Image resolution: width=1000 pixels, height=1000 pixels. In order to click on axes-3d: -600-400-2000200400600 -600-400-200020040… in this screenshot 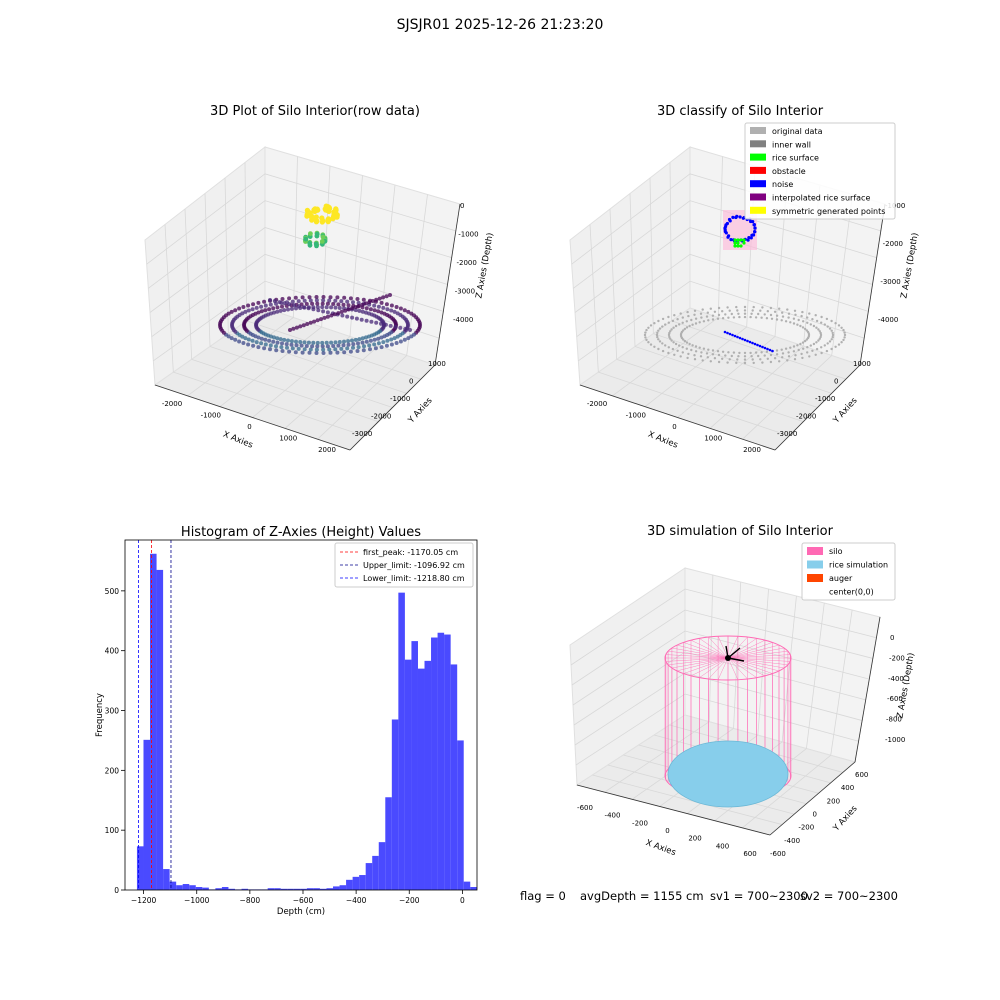, I will do `click(743, 713)`.